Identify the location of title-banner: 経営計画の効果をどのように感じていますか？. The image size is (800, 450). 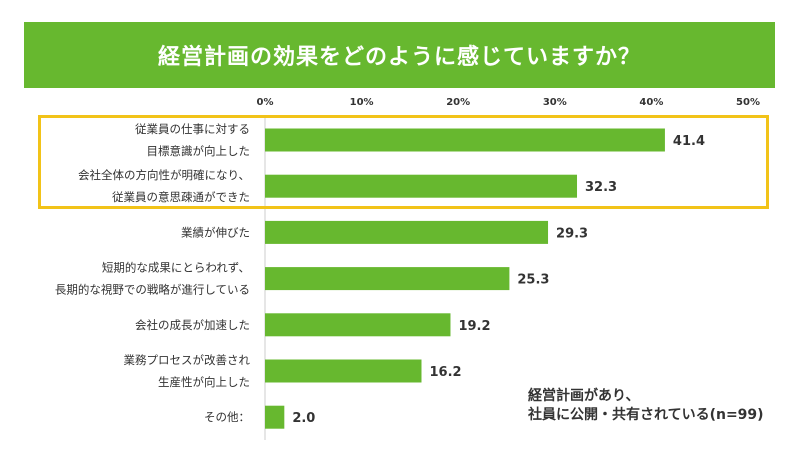
(399, 55).